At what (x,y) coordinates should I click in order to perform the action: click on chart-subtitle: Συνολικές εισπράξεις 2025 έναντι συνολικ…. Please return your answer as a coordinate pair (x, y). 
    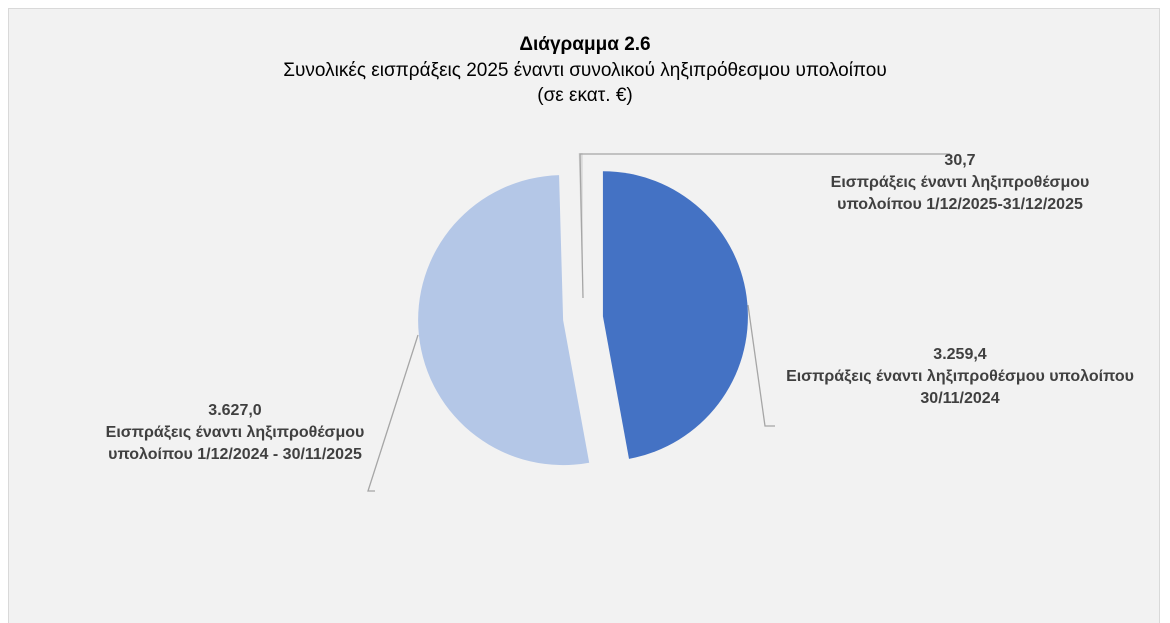
    Looking at the image, I should click on (585, 70).